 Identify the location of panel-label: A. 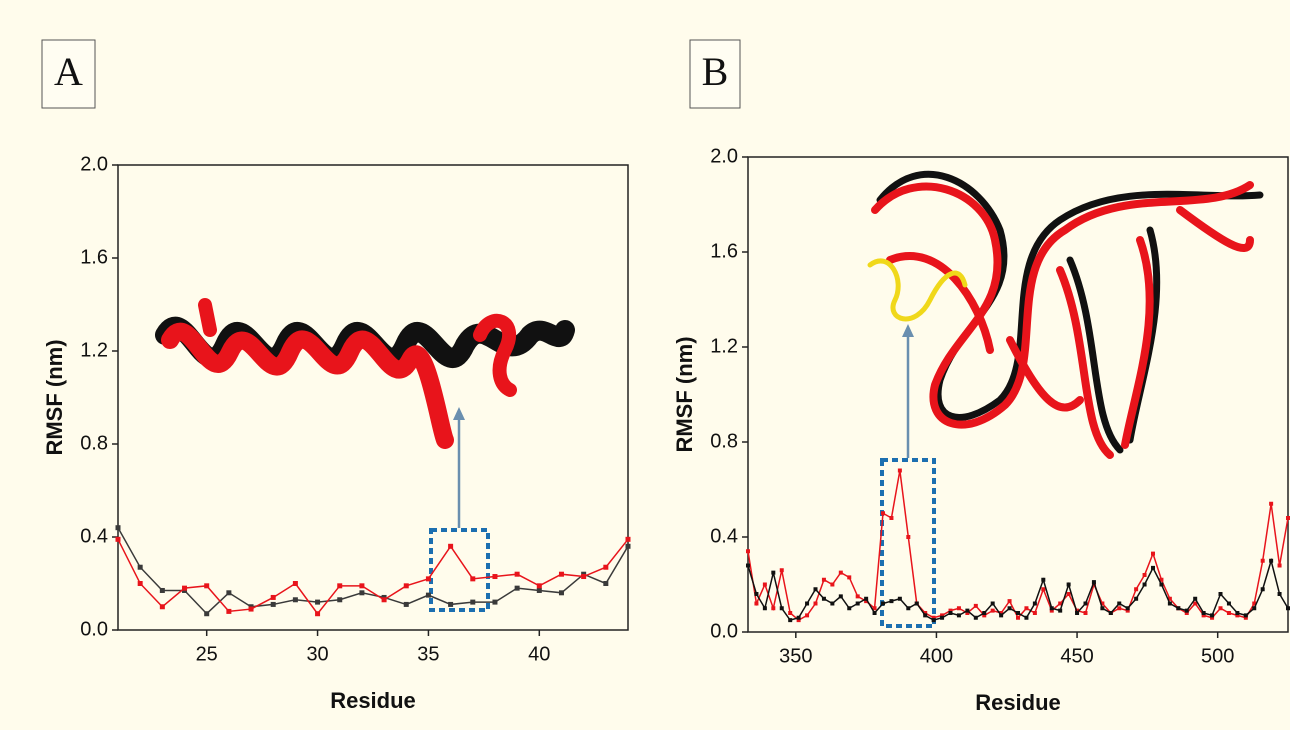
(68, 71).